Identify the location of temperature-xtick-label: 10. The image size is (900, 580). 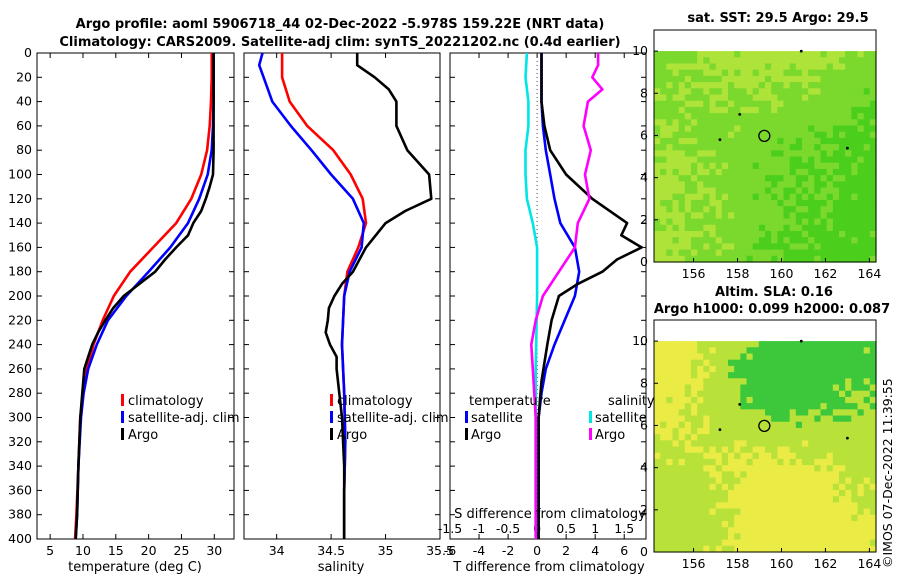
(83, 550).